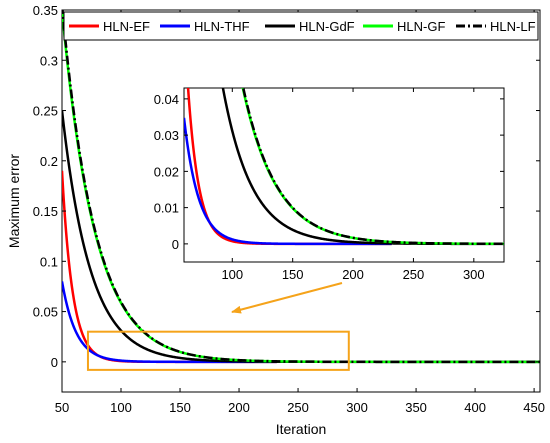 The height and width of the screenshot is (443, 550). Describe the element at coordinates (166, 135) in the screenshot. I see `inset-y-tick-label: 0.03` at that location.